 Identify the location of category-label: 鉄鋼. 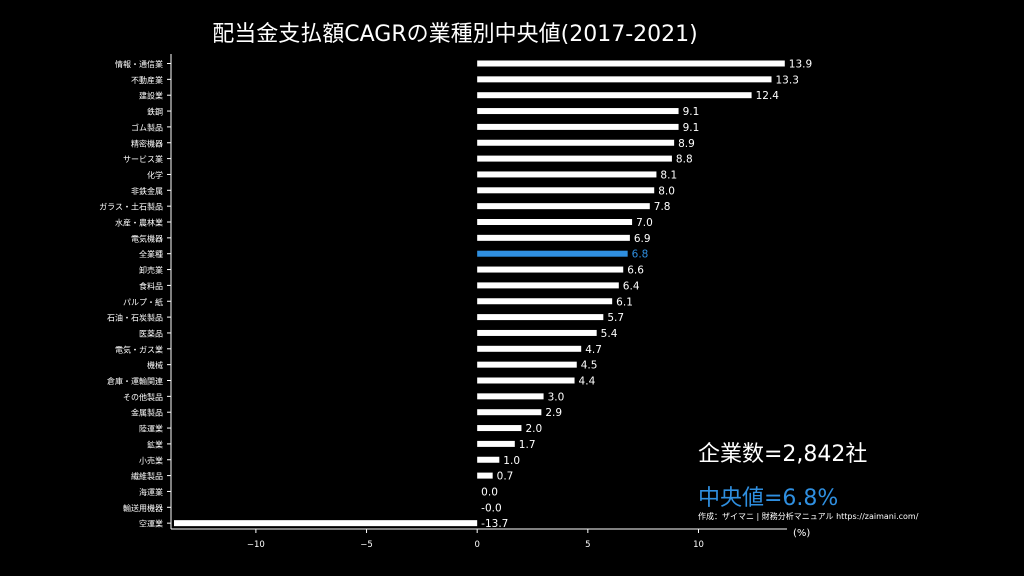
(155, 112).